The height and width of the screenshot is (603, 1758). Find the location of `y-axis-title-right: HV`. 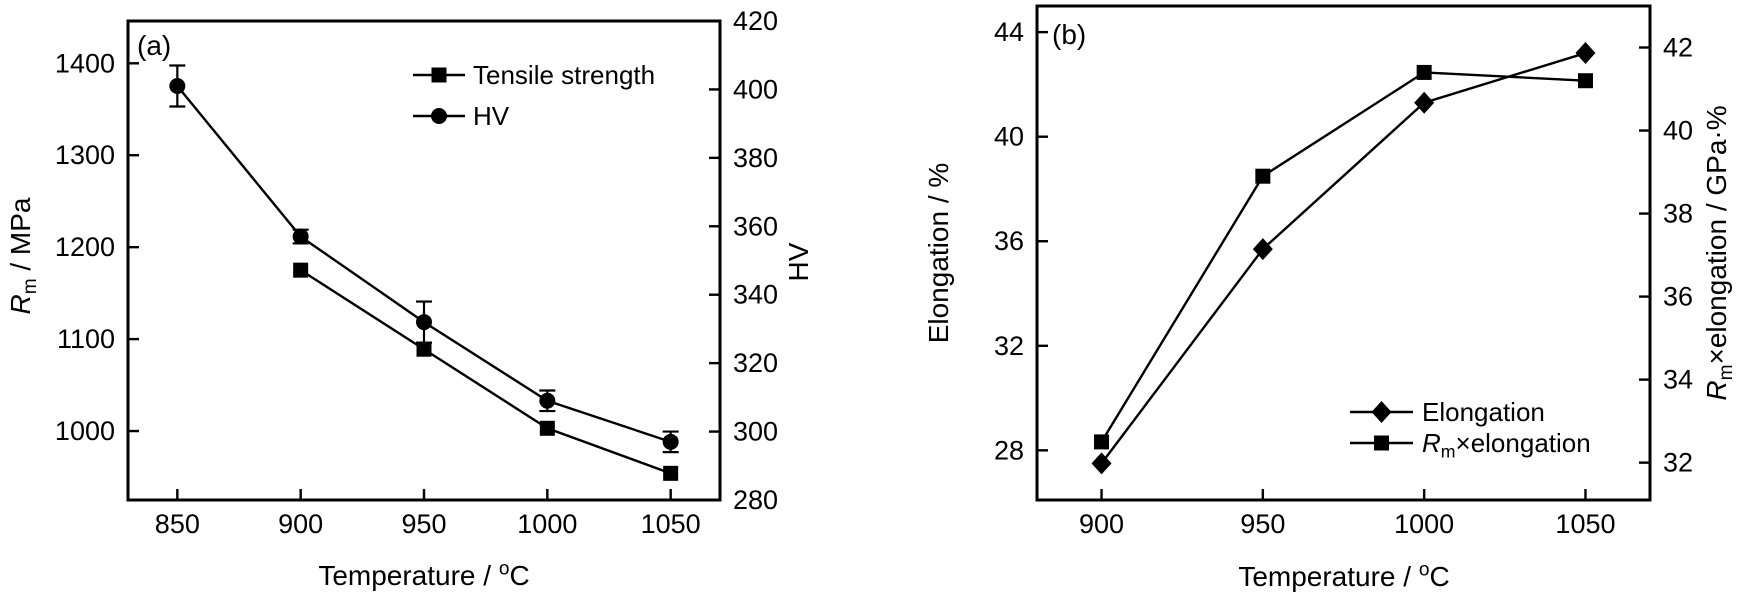

y-axis-title-right: HV is located at coordinates (798, 261).